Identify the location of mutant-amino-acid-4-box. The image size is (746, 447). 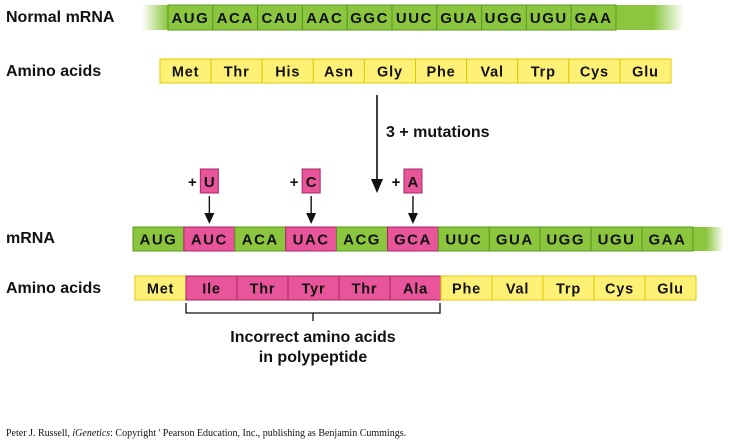
(313, 288).